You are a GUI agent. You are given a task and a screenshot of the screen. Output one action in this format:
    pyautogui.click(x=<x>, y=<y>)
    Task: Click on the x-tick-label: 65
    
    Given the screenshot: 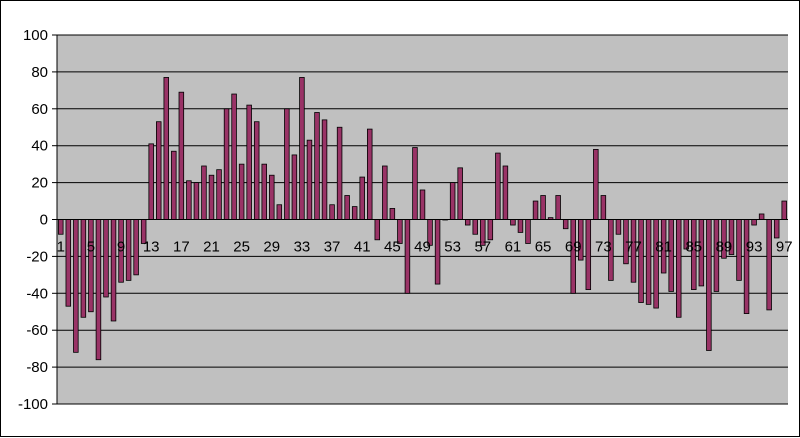 What is the action you would take?
    pyautogui.click(x=543, y=247)
    